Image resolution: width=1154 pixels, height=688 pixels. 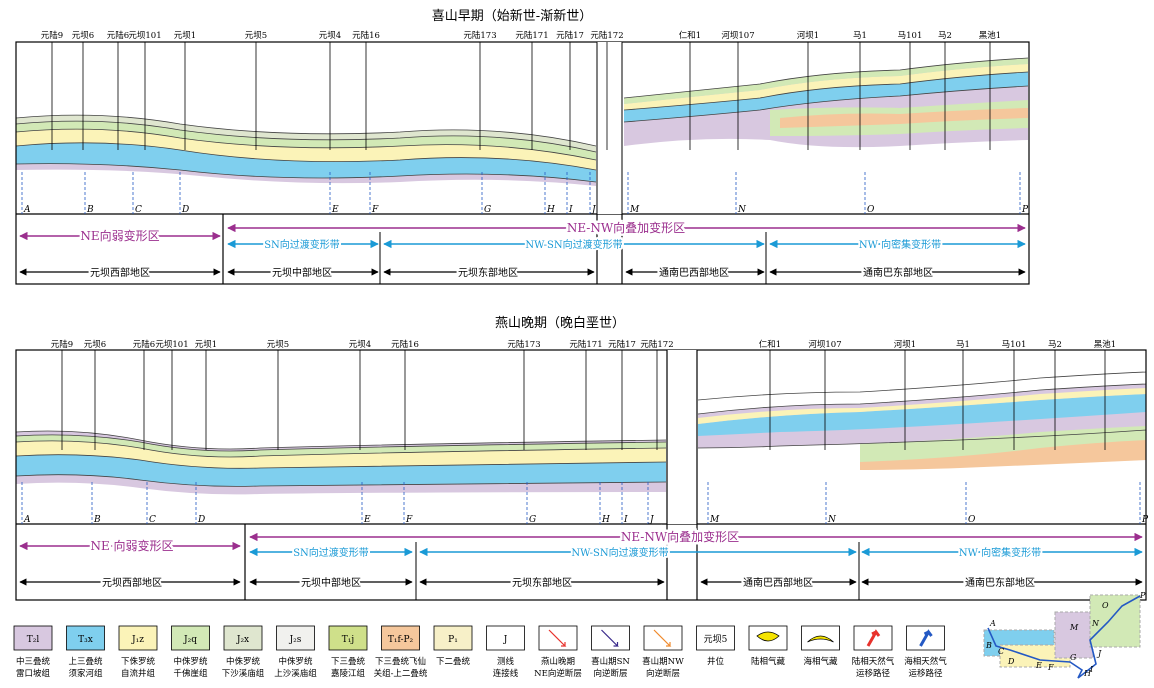 I want to click on lower-point-label: E, so click(x=367, y=520).